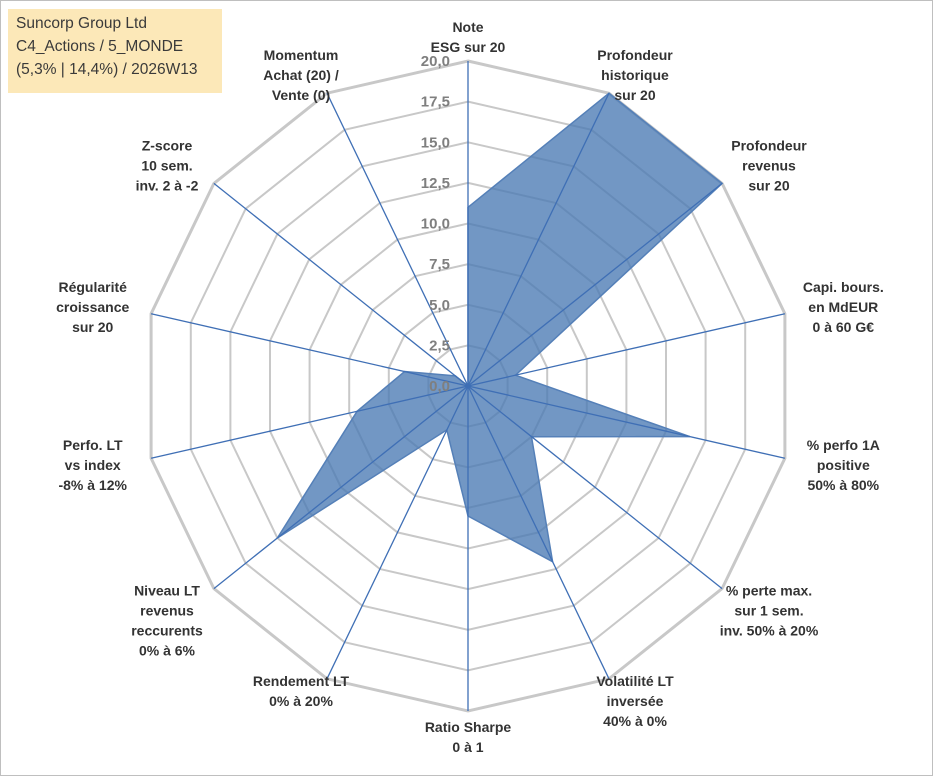 Image resolution: width=933 pixels, height=776 pixels. I want to click on axis-label-line: Volatilité LT, so click(635, 681).